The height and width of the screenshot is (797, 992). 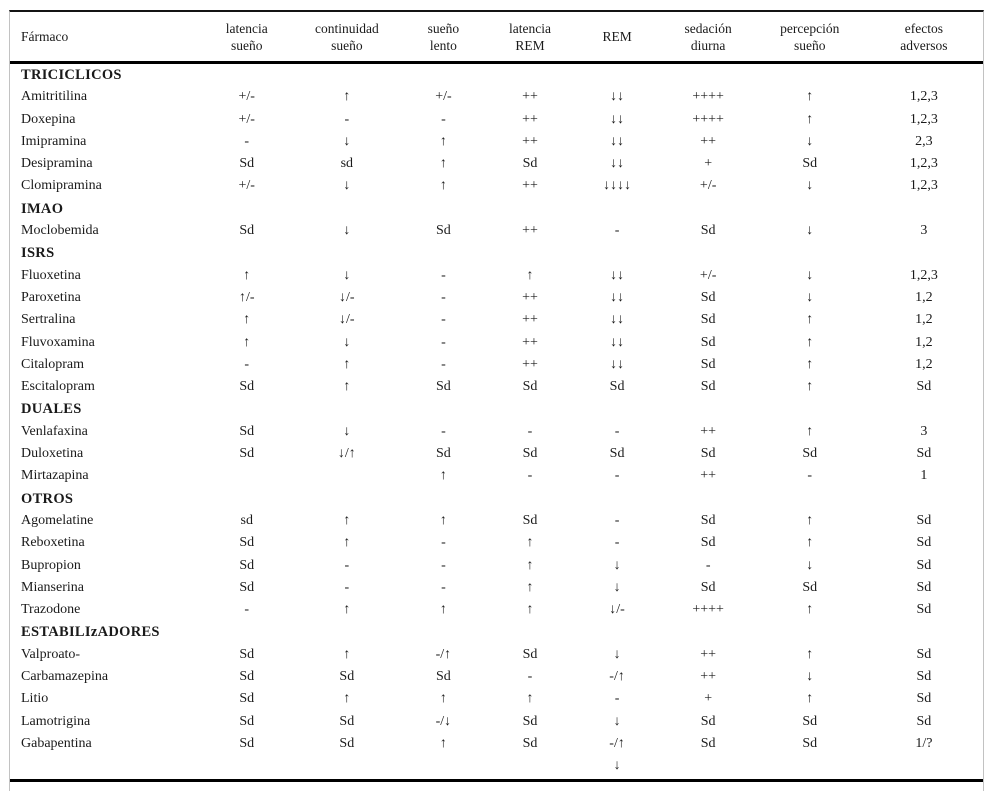 What do you see at coordinates (496, 276) in the screenshot?
I see `table-row: Fluoxetina ↑ ↓ - ↑ ↓↓ +/- ↓ 1,2,3` at bounding box center [496, 276].